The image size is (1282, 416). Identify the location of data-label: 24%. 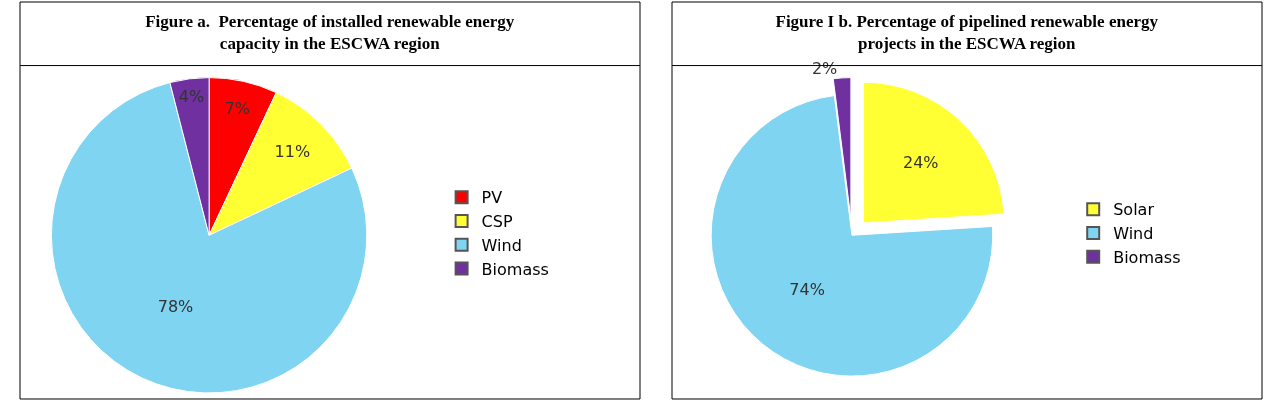
(920, 162).